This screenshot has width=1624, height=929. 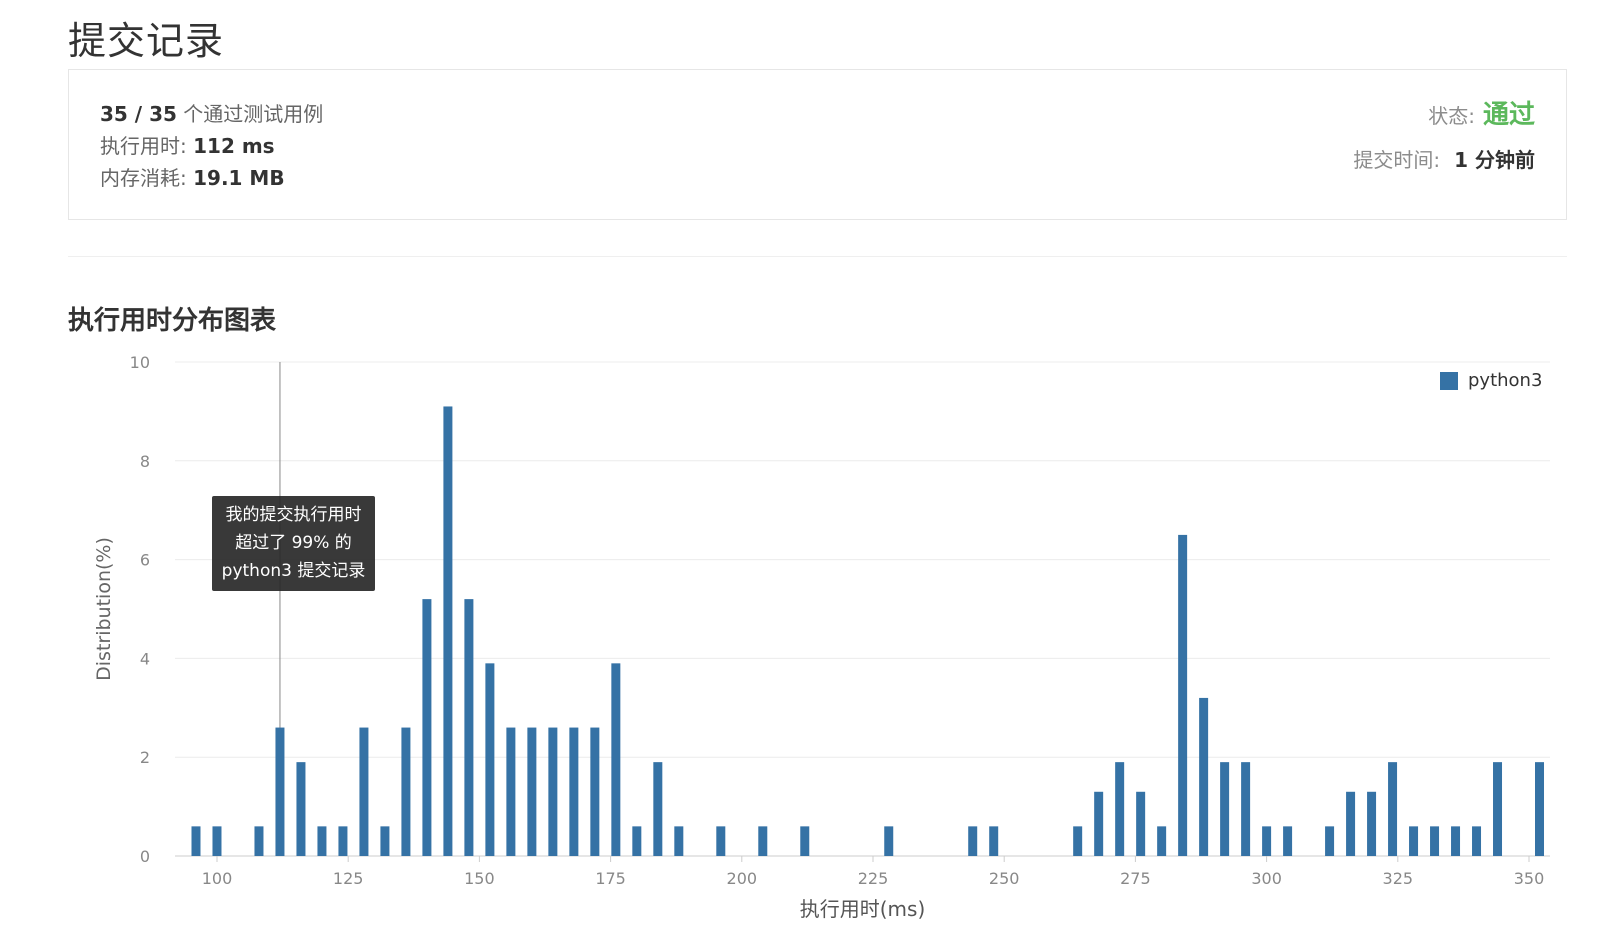 What do you see at coordinates (873, 878) in the screenshot?
I see `x-tick-label: 225` at bounding box center [873, 878].